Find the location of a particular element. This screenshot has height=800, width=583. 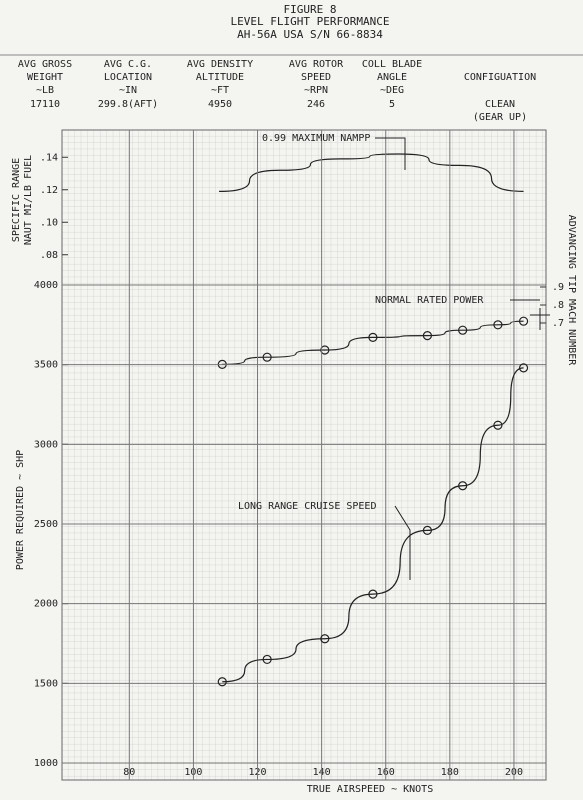

y-tick-label: 2000 is located at coordinates (46, 604).